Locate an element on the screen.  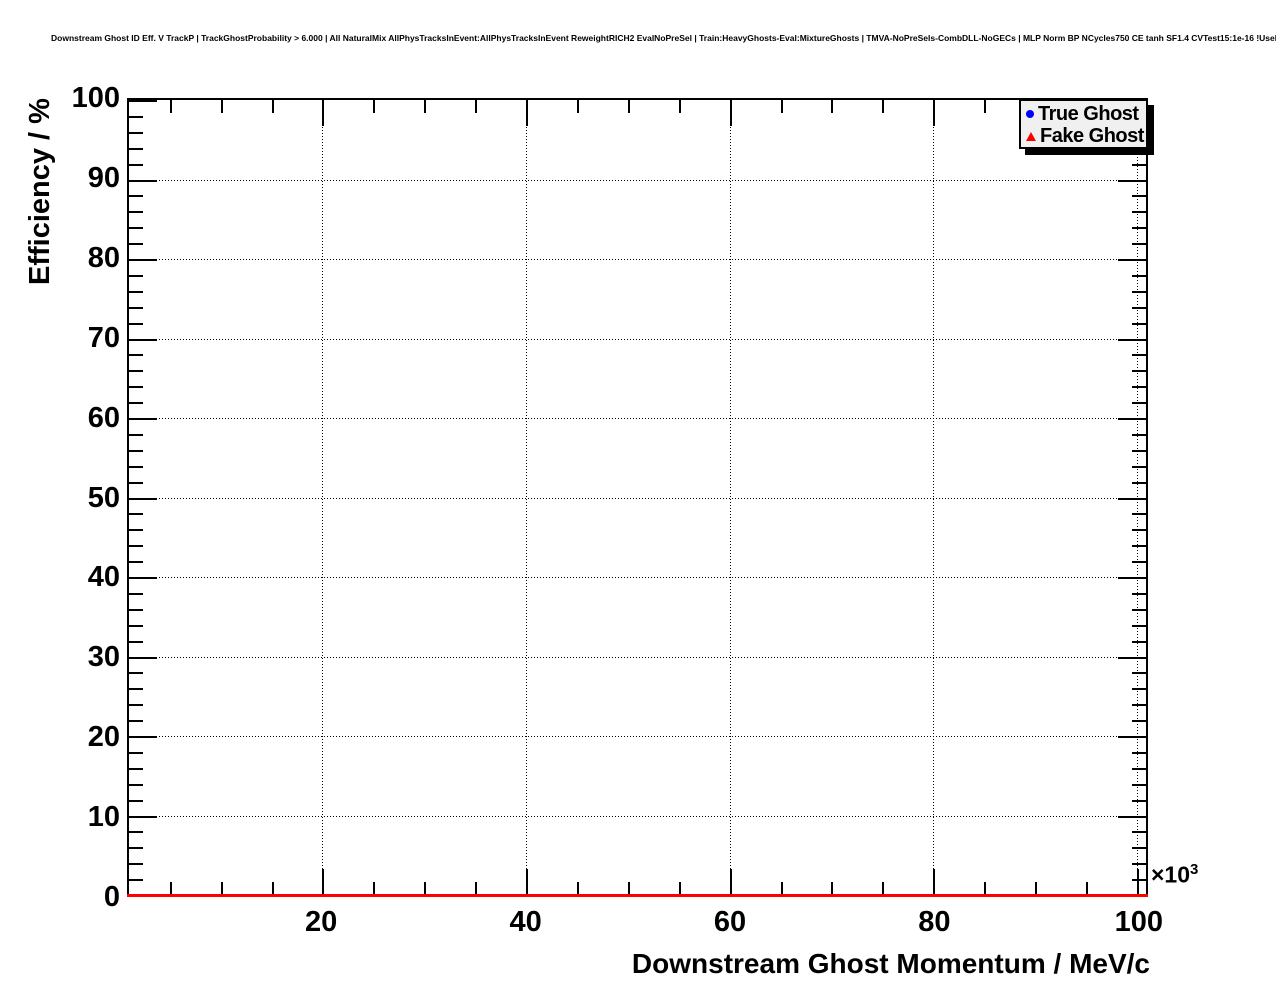
y-minor-tick-84-left is located at coordinates (136, 228).